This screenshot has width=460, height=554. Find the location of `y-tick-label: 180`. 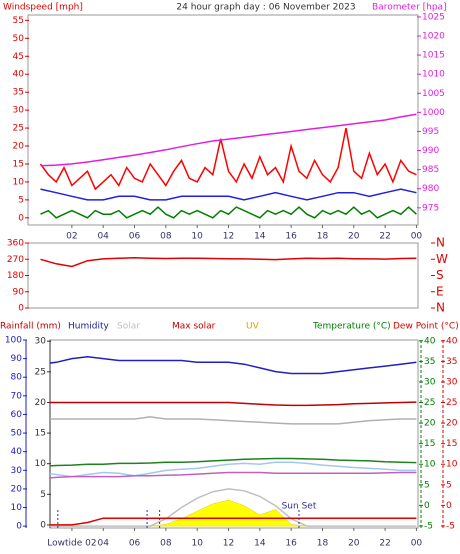

y-tick-label: 180 is located at coordinates (15, 276).